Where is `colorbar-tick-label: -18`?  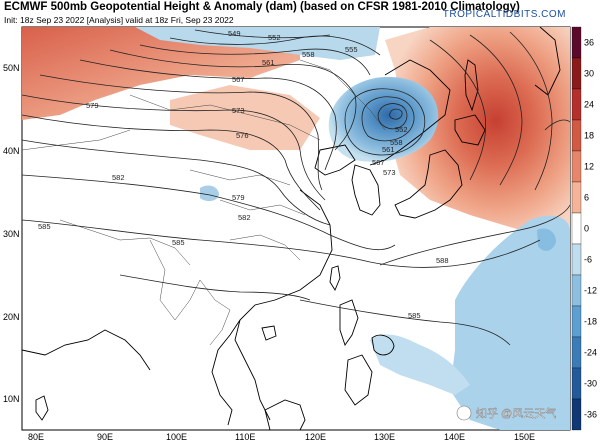
colorbar-tick-label: -18 is located at coordinates (590, 322).